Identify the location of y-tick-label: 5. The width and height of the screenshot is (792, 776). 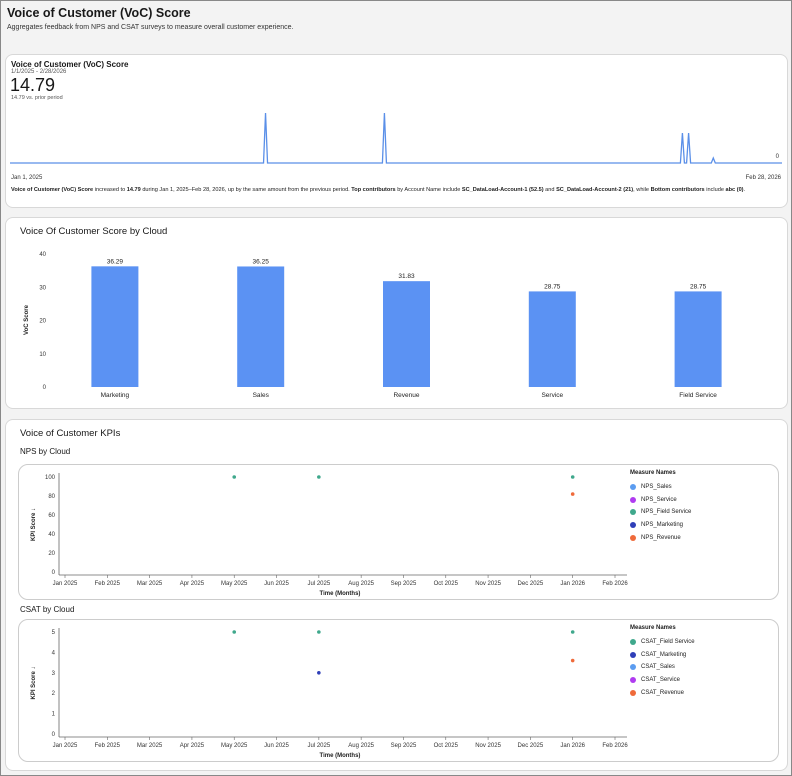
(54, 633).